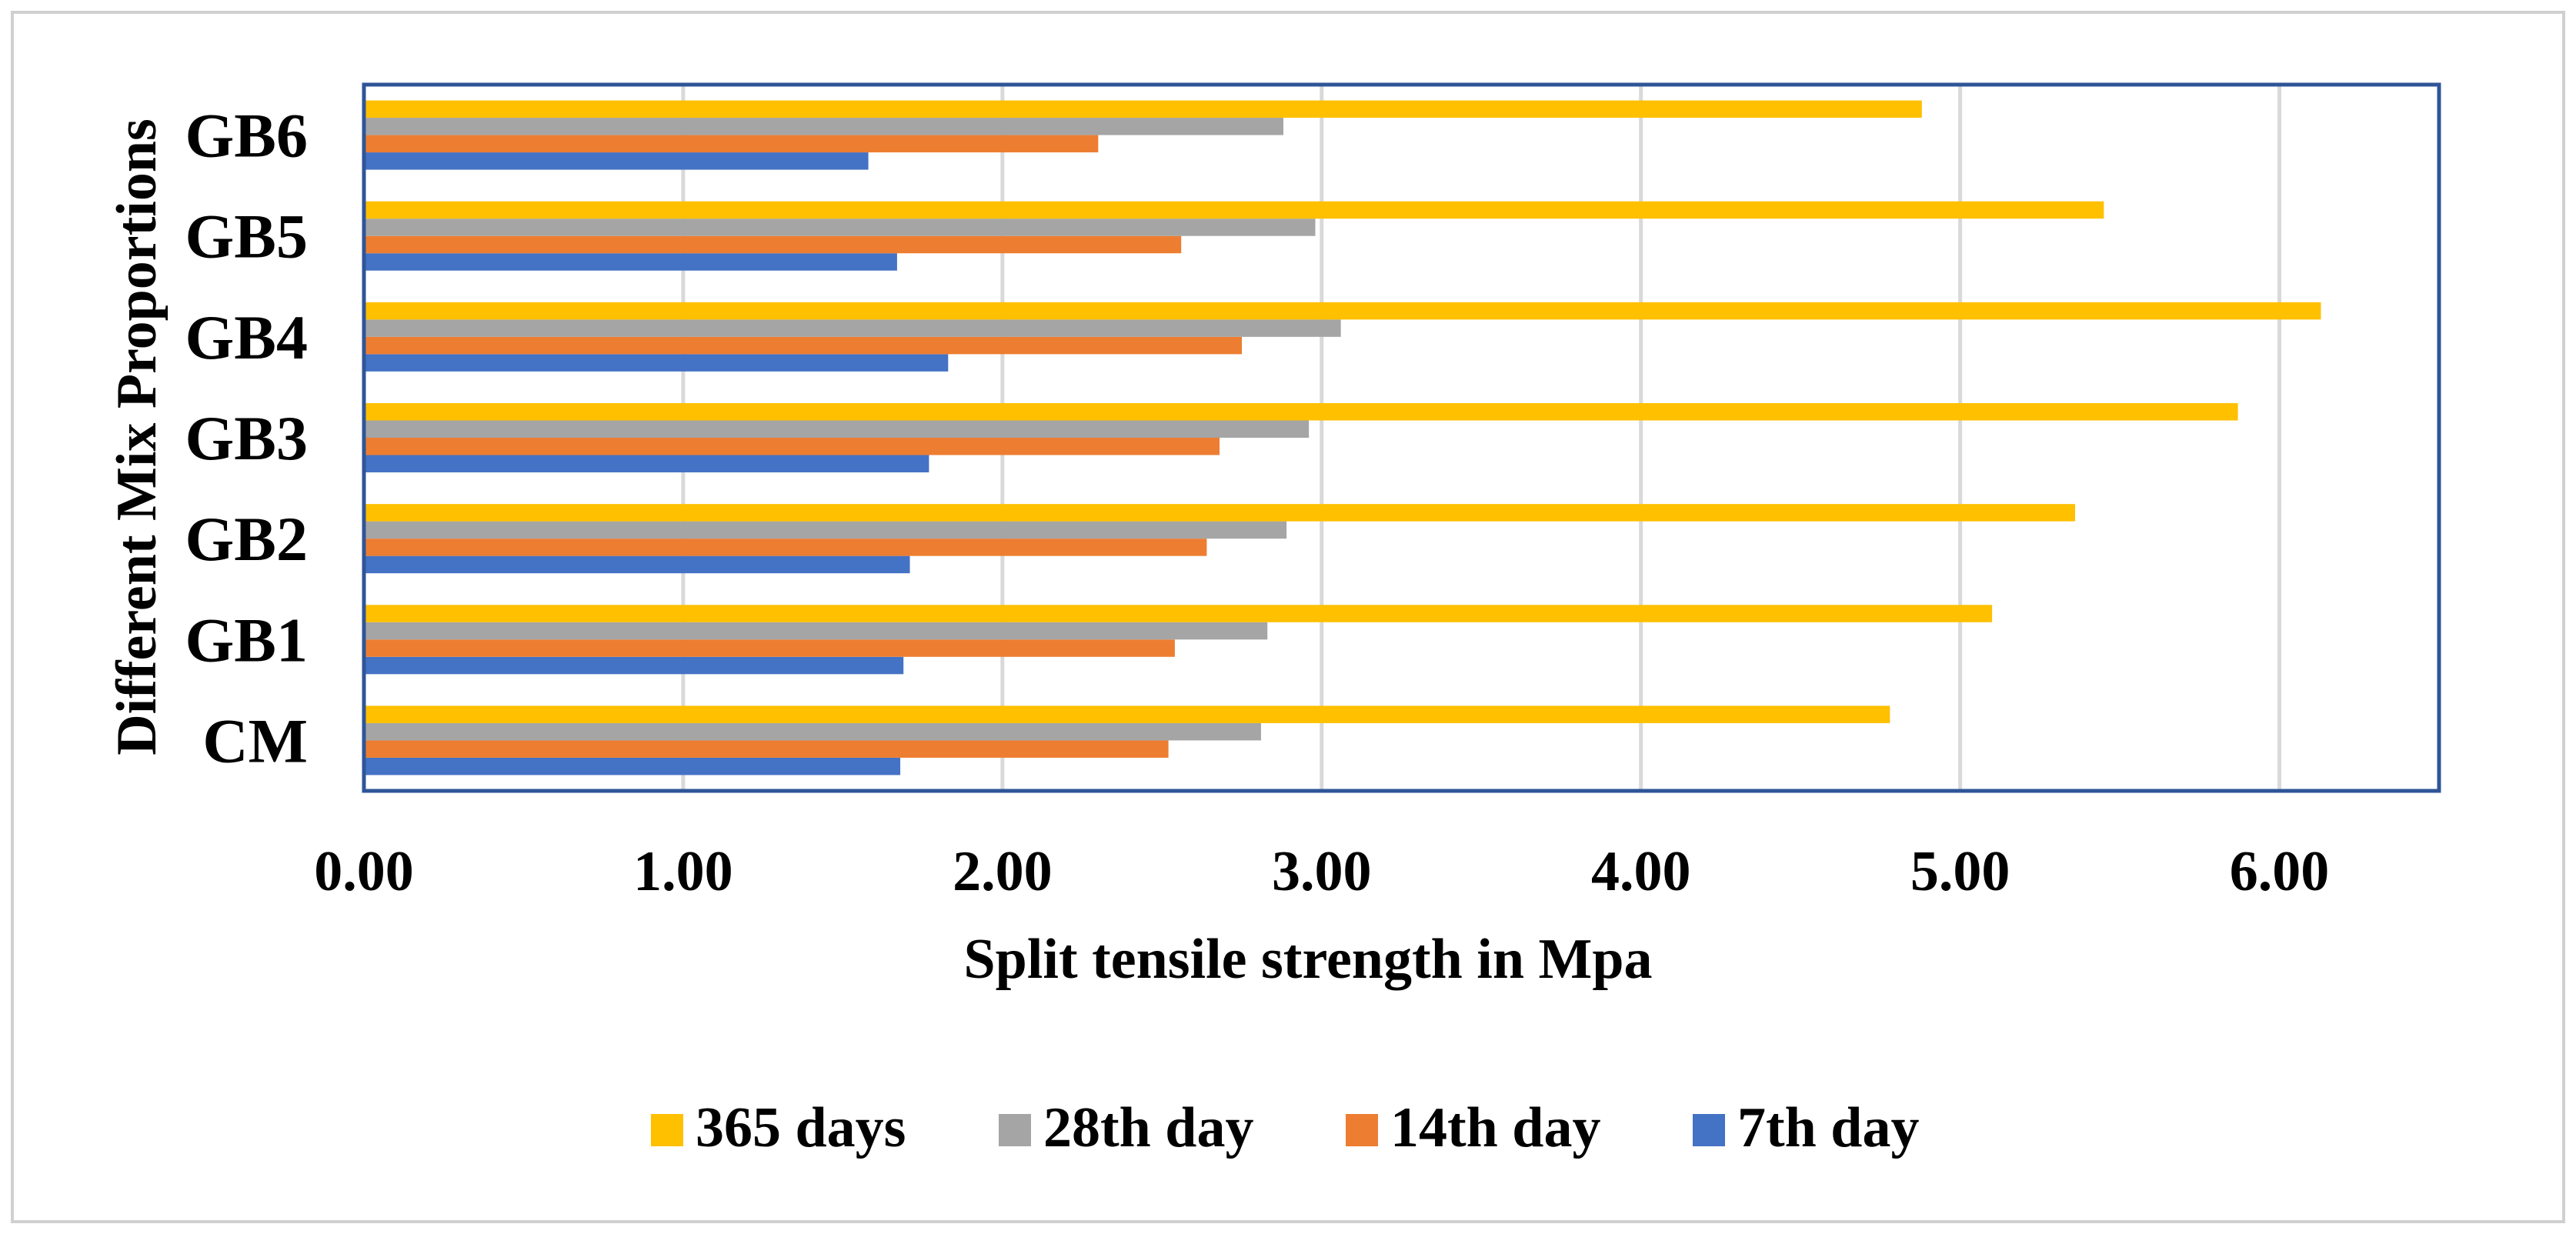 This screenshot has height=1234, width=2576. I want to click on bar-cm-28th-day, so click(812, 731).